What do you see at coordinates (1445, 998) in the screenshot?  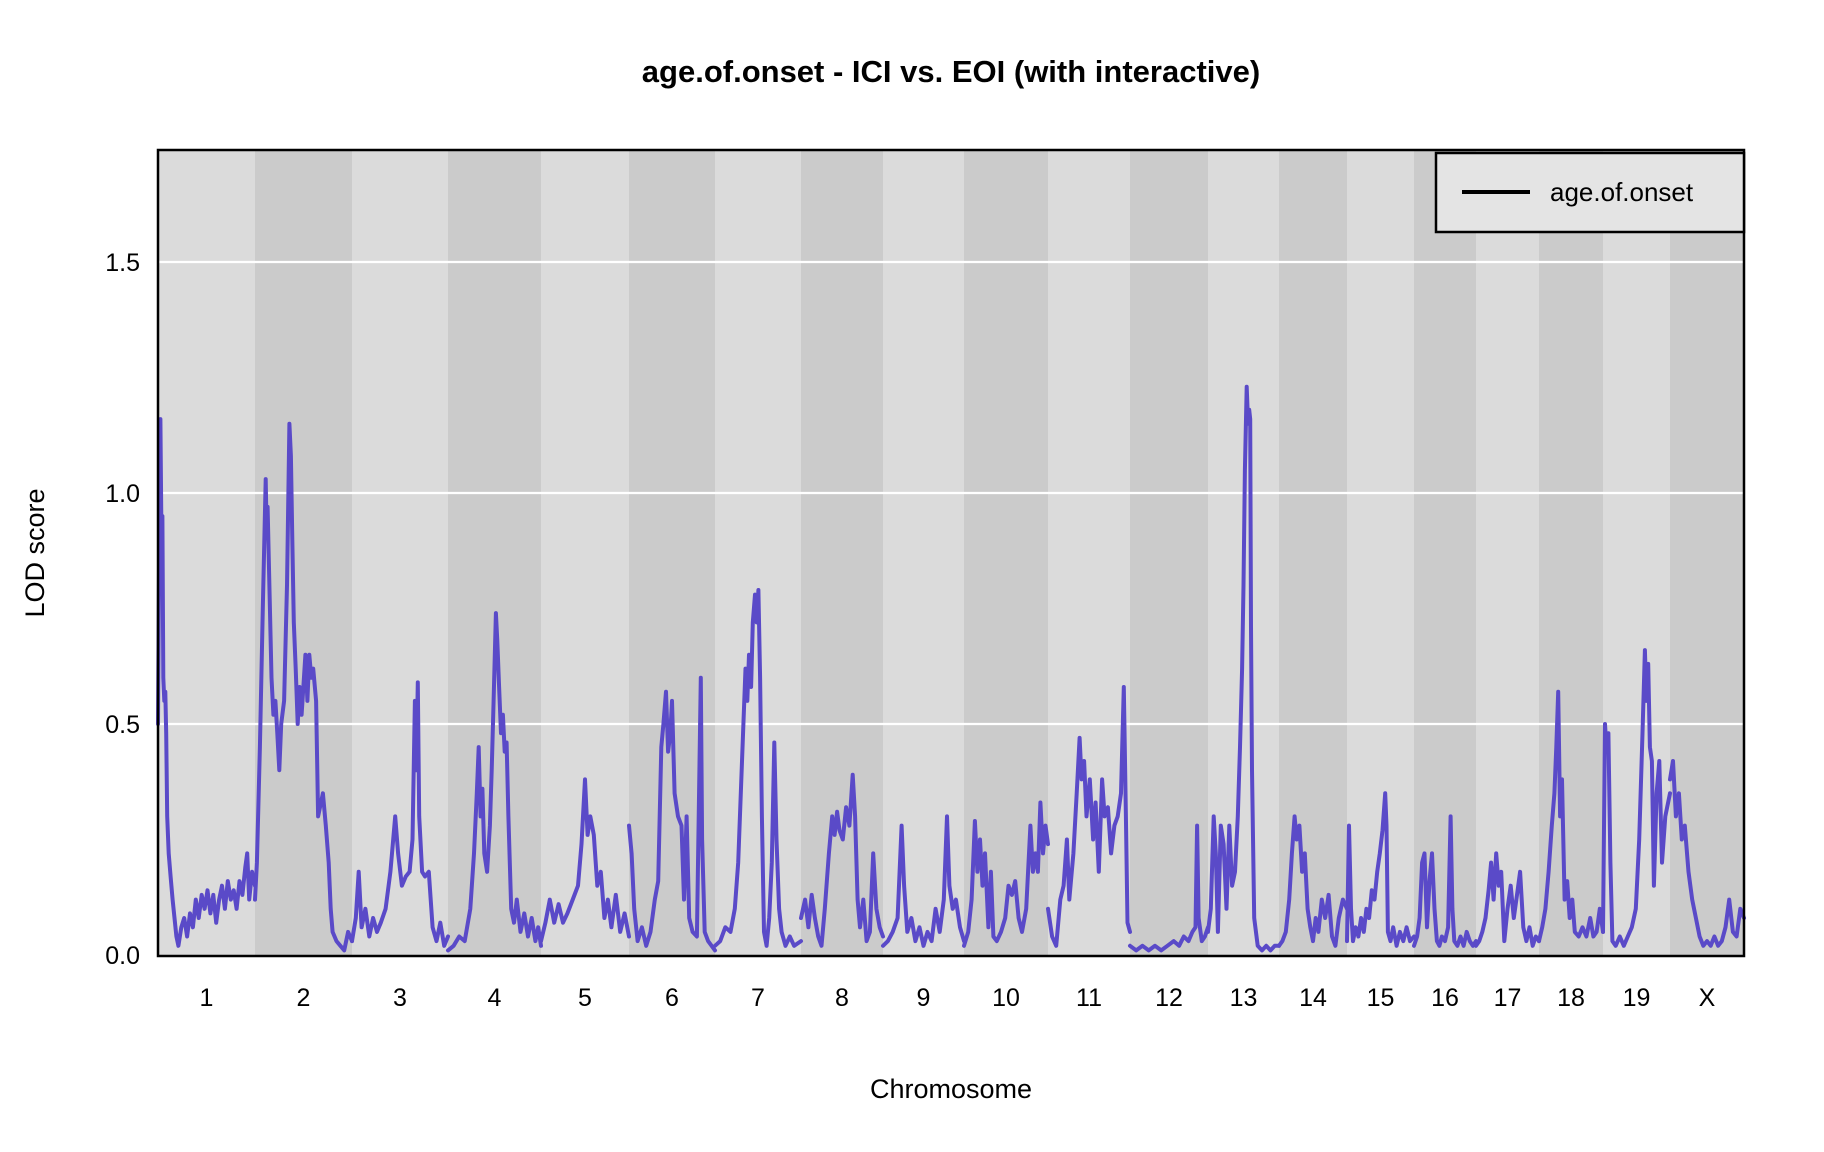 I see `x-tick-label-chr16: 16` at bounding box center [1445, 998].